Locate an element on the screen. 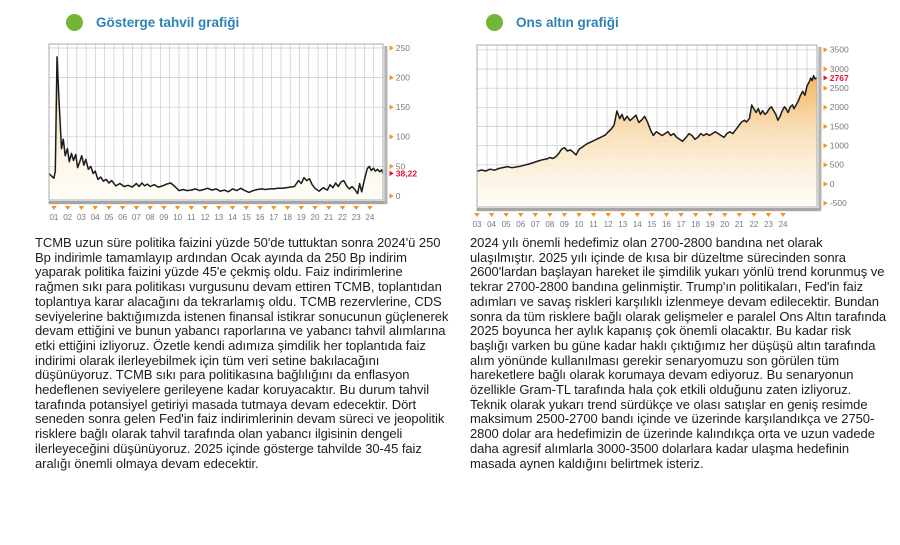 This screenshot has width=900, height=545. x-tick-label: 10 is located at coordinates (177, 217).